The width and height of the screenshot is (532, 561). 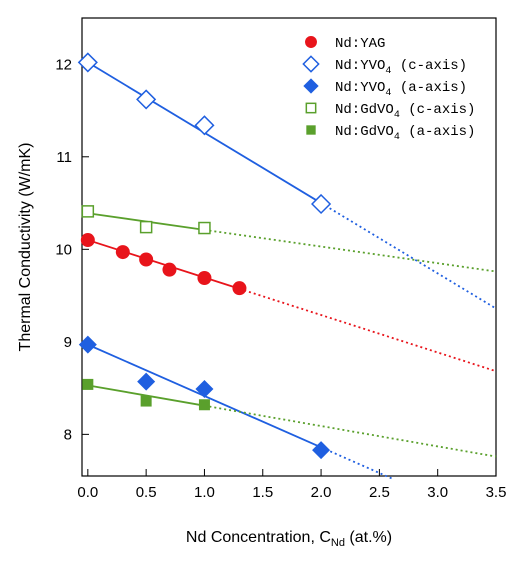 I want to click on y-tick-label: 10, so click(x=63, y=249).